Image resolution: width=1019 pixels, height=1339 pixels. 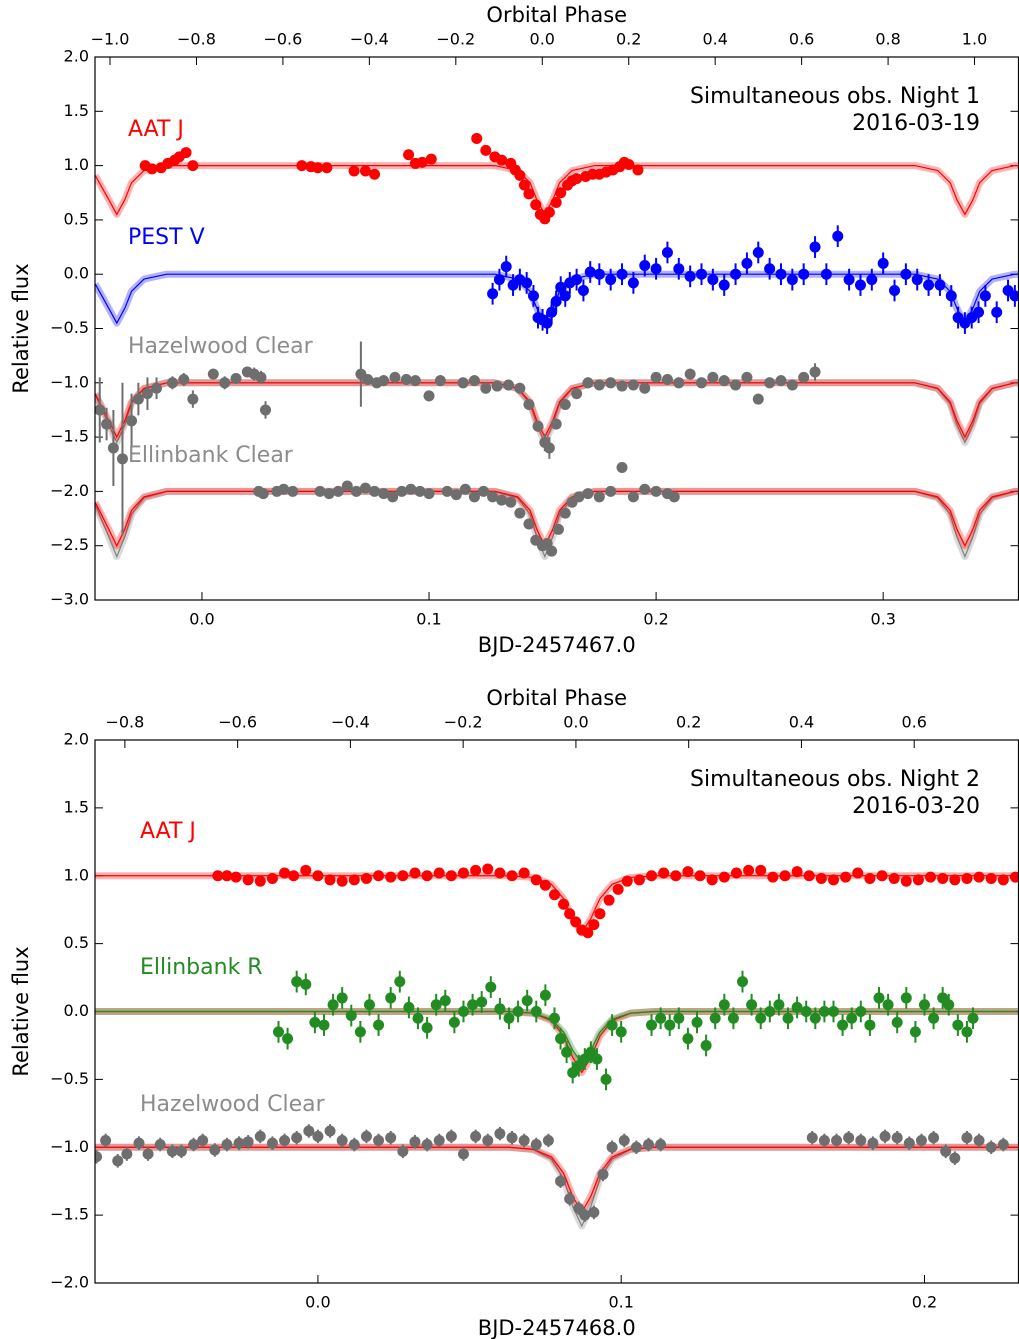 What do you see at coordinates (556, 15) in the screenshot?
I see `x2-axis-title: Orbital Phase` at bounding box center [556, 15].